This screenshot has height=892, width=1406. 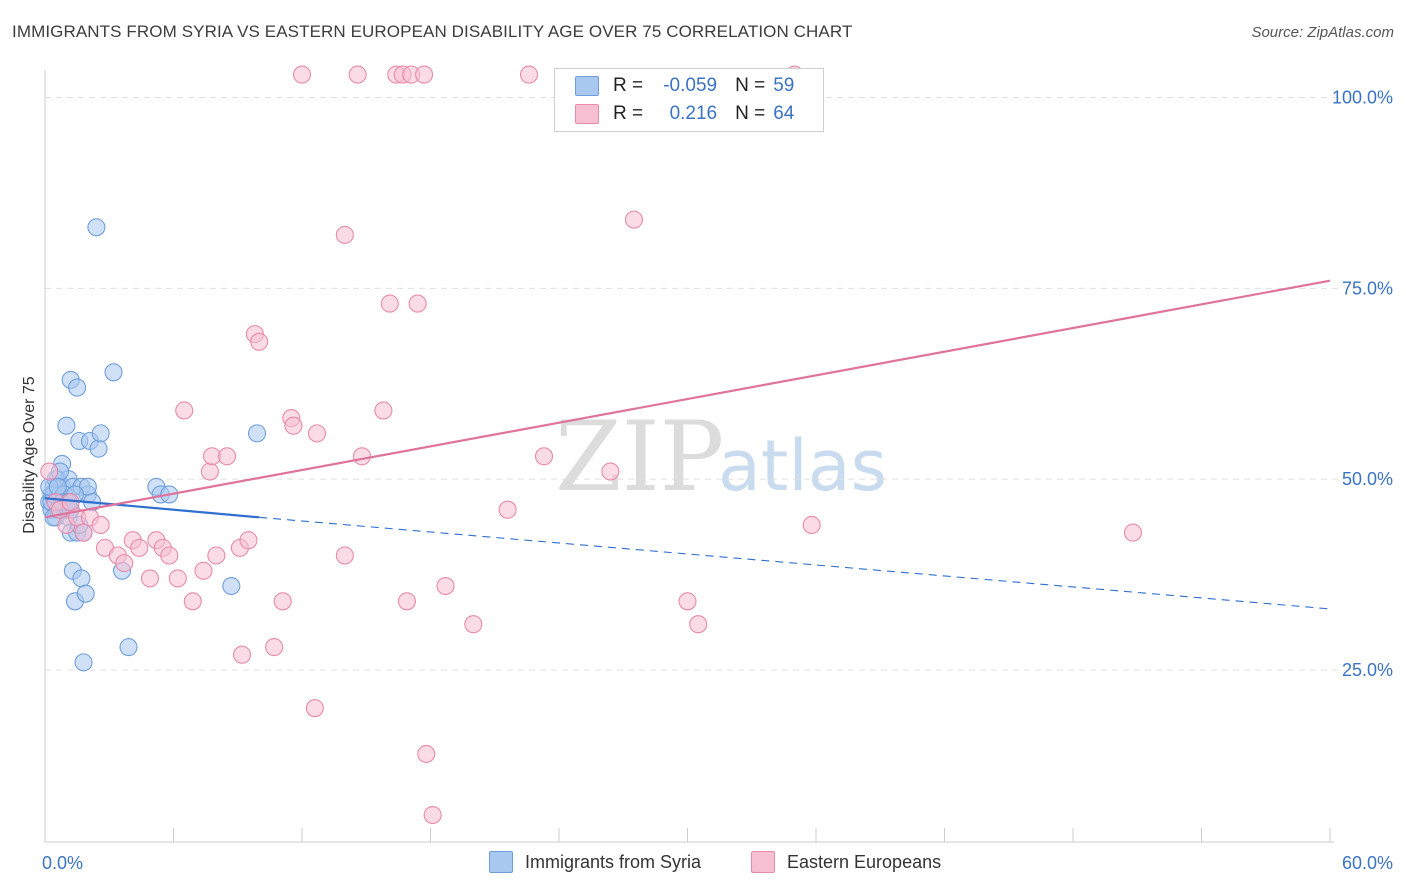 I want to click on stats-legend-row-syria: R = -0.059 N = 59, so click(x=684, y=86).